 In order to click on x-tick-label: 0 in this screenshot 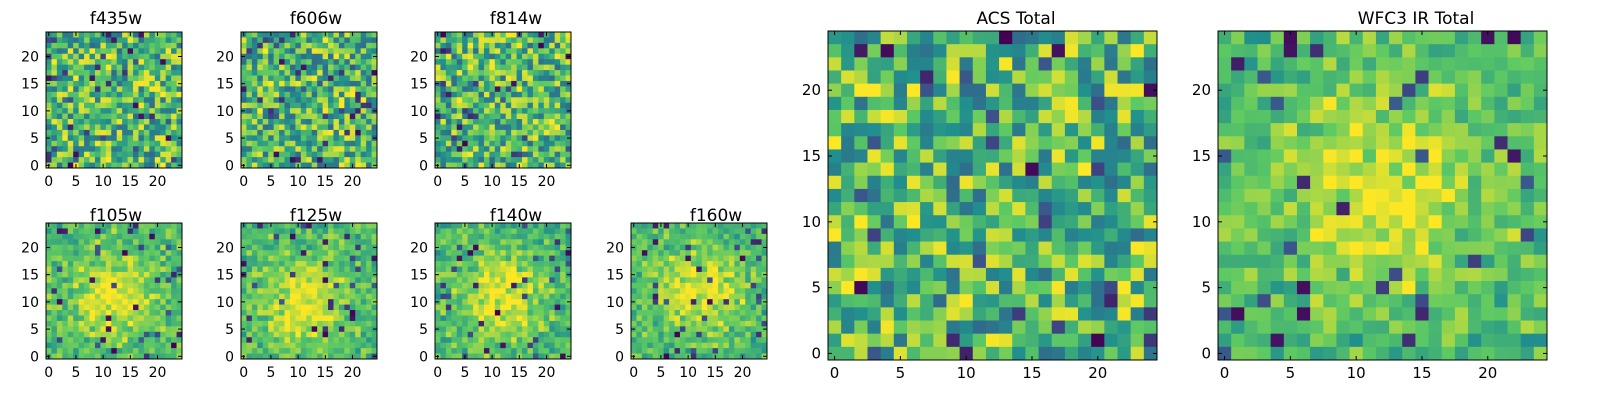, I will do `click(243, 373)`.